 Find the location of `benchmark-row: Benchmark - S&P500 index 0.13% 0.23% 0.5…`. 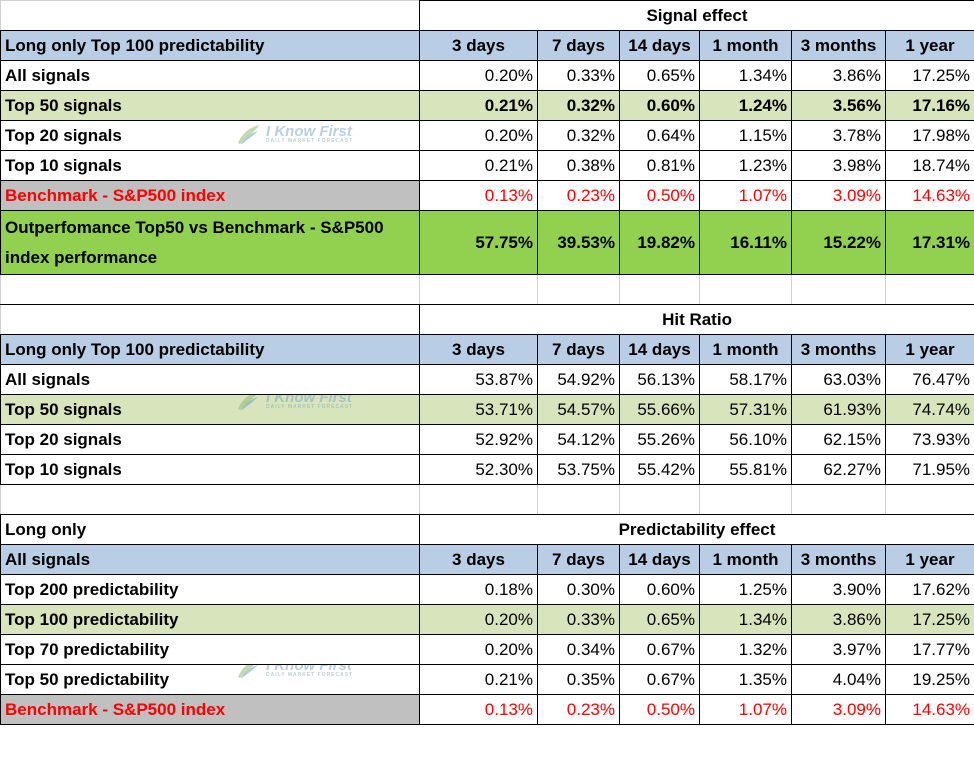

benchmark-row: Benchmark - S&P500 index 0.13% 0.23% 0.5… is located at coordinates (487, 709).